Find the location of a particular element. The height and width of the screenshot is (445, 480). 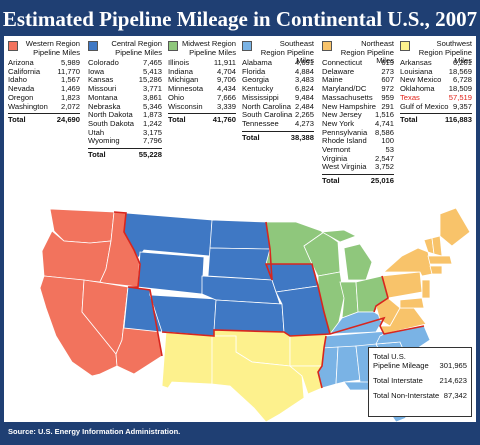

state-pennsylvania is located at coordinates (402, 285).